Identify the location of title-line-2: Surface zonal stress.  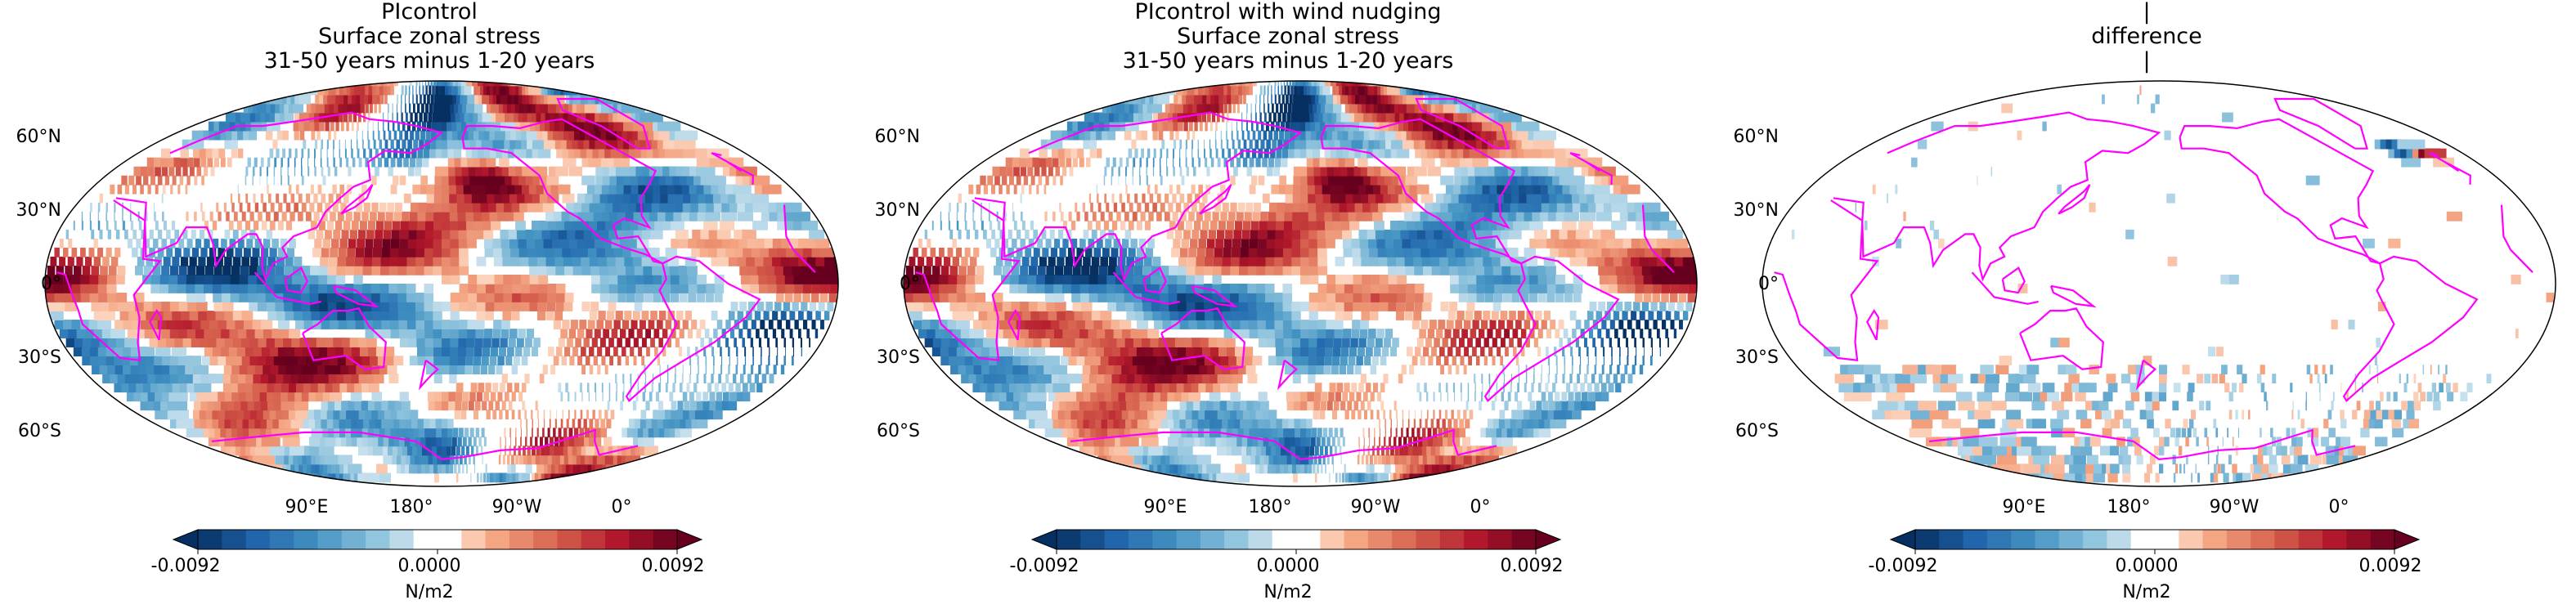
(1288, 36).